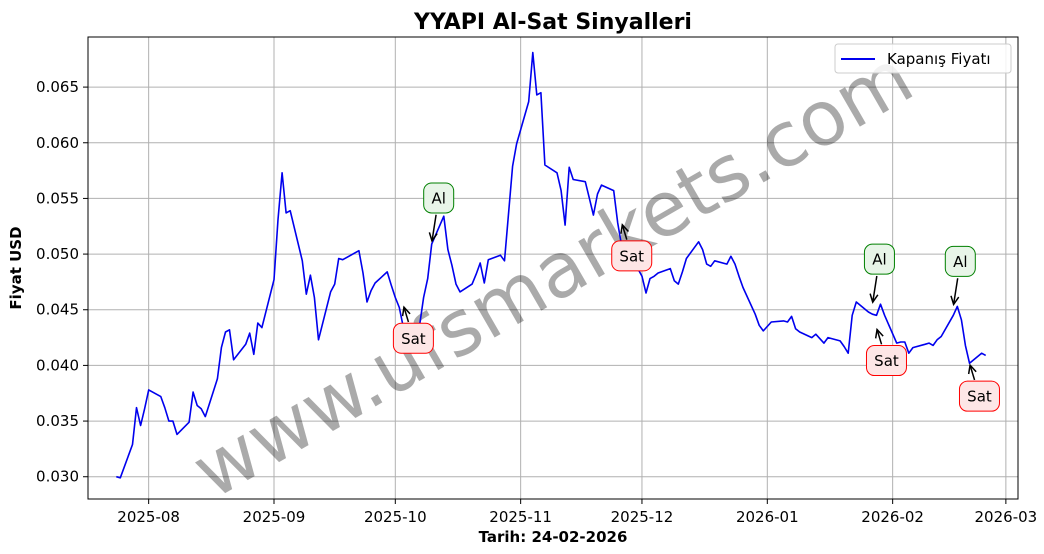  What do you see at coordinates (642, 517) in the screenshot?
I see `x-tick-label: 2025-12` at bounding box center [642, 517].